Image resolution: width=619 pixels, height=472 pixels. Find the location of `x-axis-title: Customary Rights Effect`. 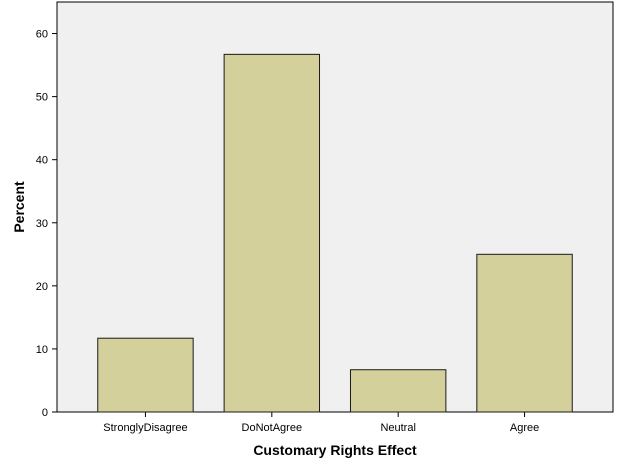

x-axis-title: Customary Rights Effect is located at coordinates (335, 450).